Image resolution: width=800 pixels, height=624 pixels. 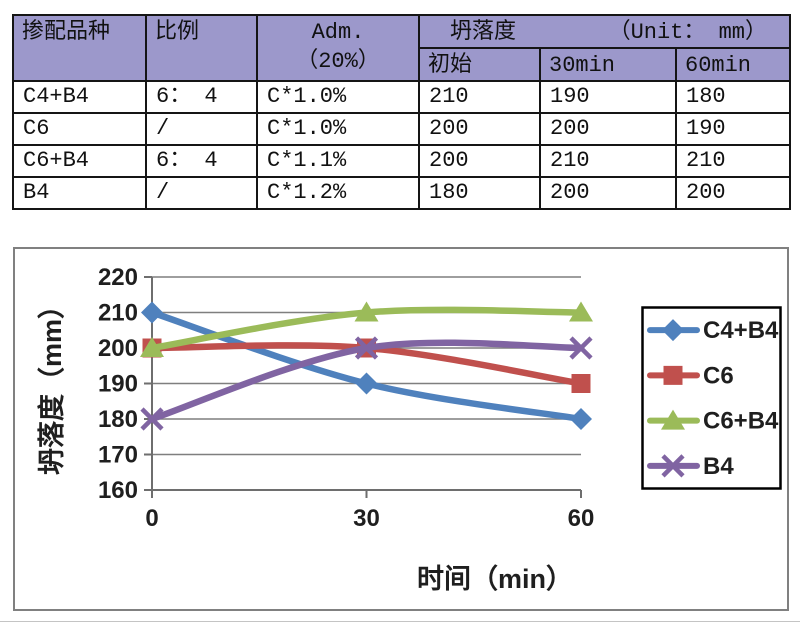 I want to click on svg-text: 30, so click(x=366, y=518).